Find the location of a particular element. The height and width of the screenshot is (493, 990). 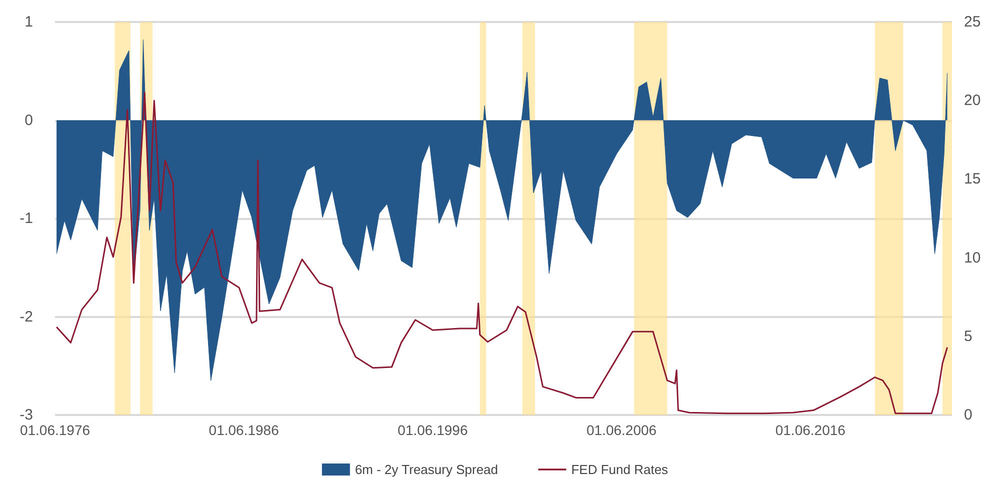

y-tick-label: -2 is located at coordinates (26, 317).